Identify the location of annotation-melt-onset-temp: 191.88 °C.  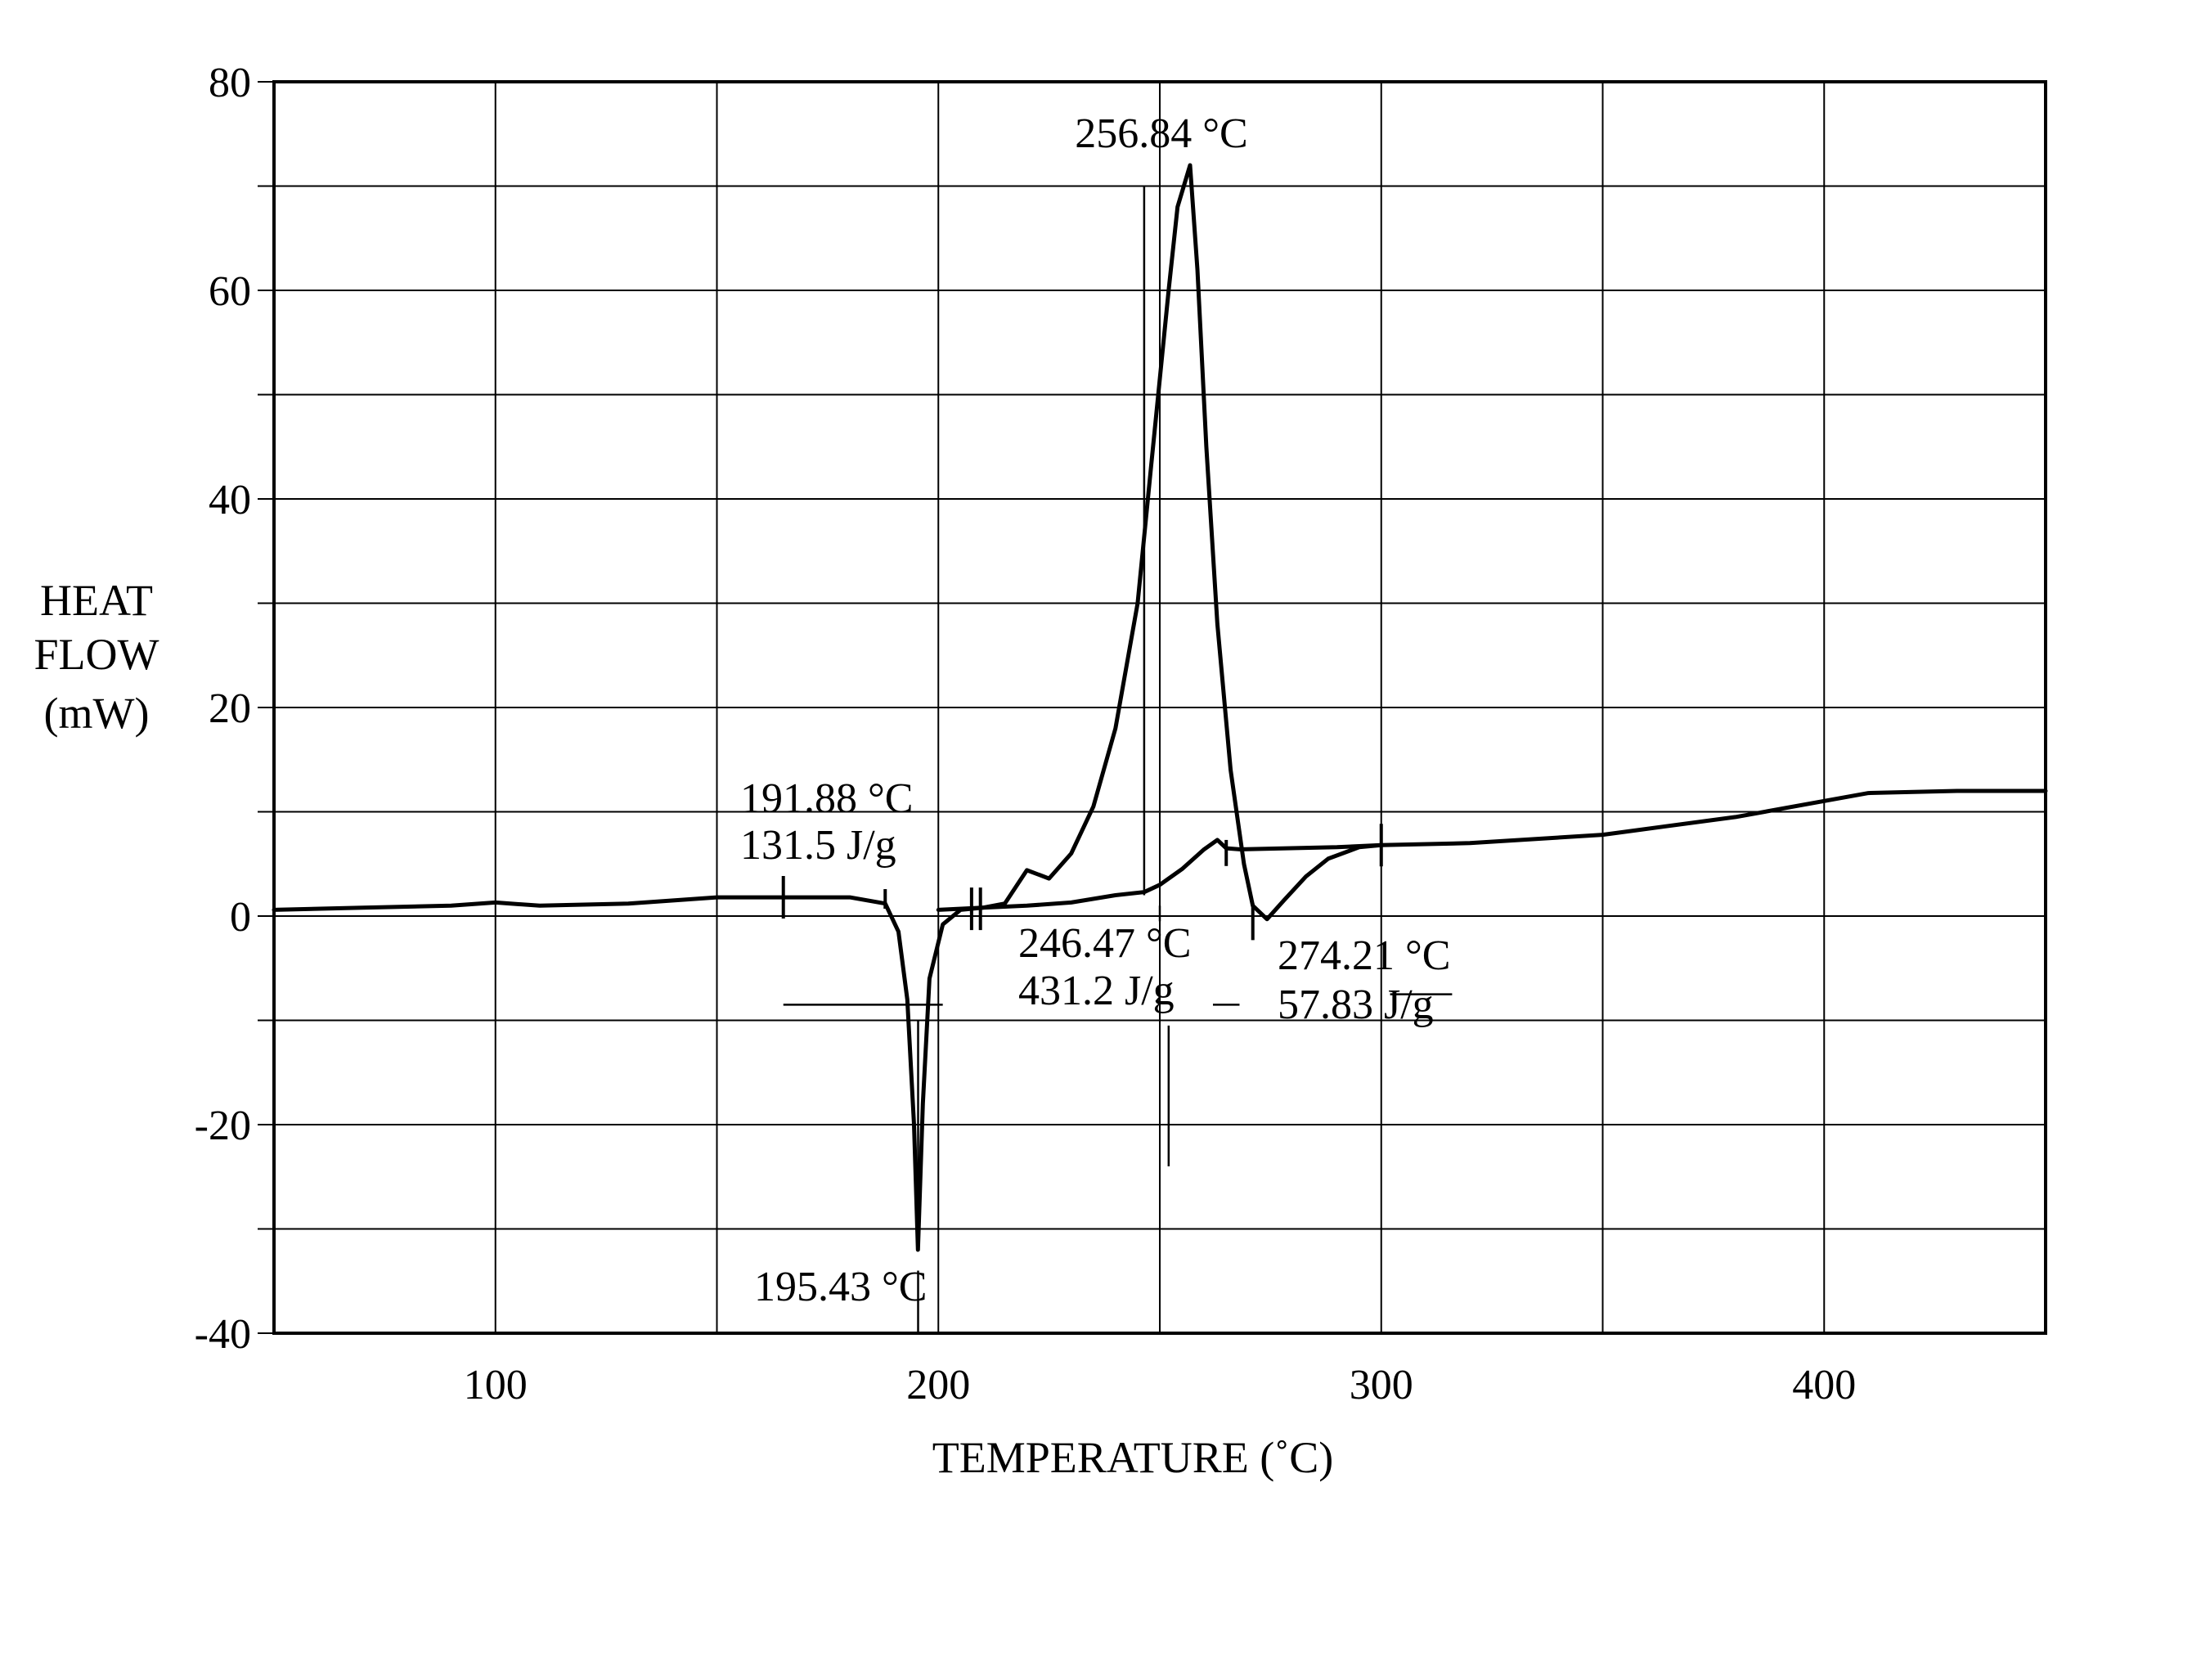
(826, 798).